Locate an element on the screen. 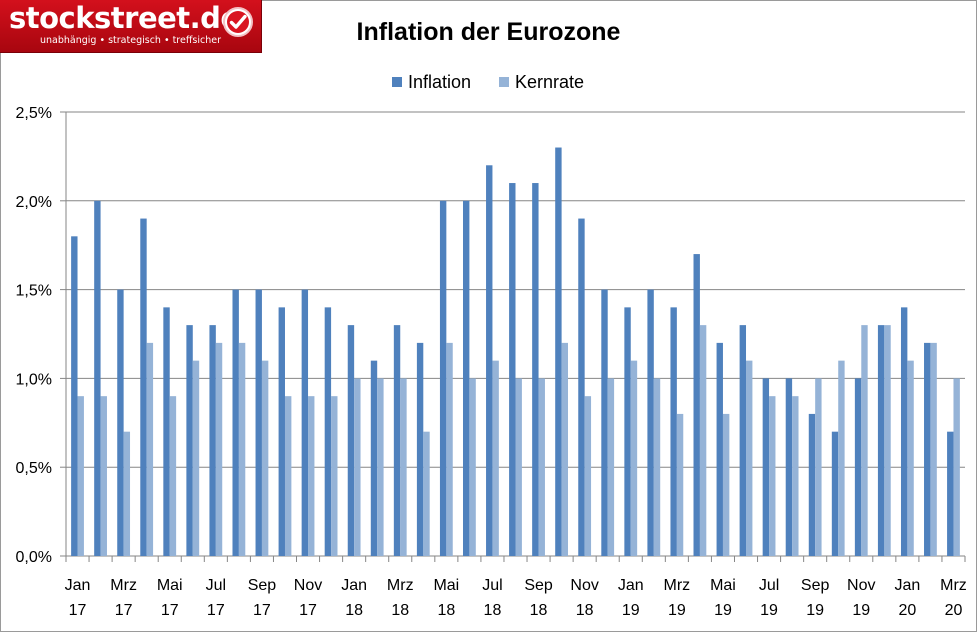 This screenshot has width=977, height=632. chart-title: Inflation der Eurozone is located at coordinates (488, 32).